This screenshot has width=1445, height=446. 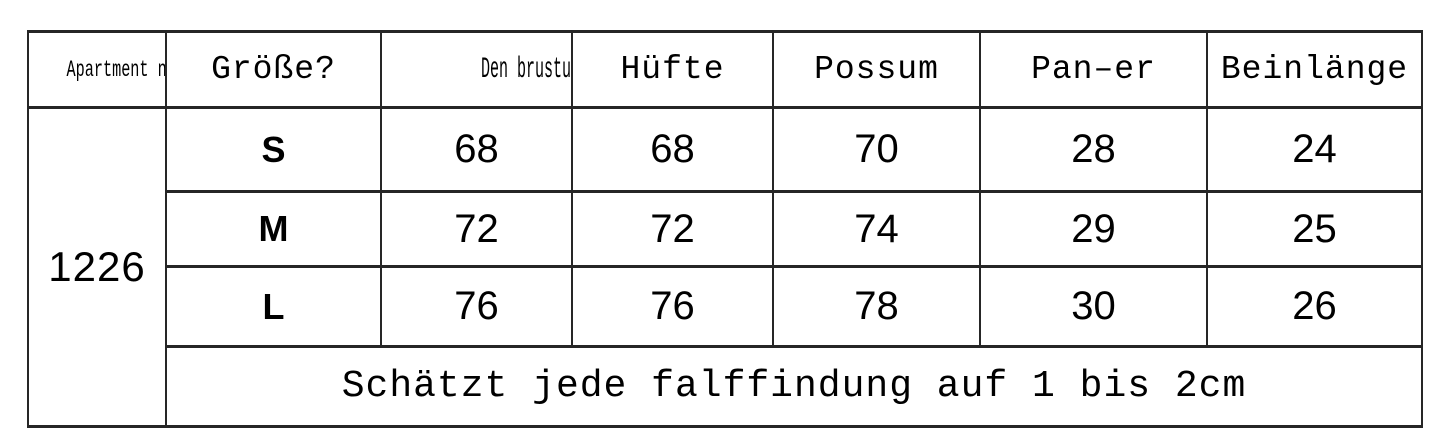 I want to click on header-cell-apartment-number: Apartment nummer, so click(x=97, y=69).